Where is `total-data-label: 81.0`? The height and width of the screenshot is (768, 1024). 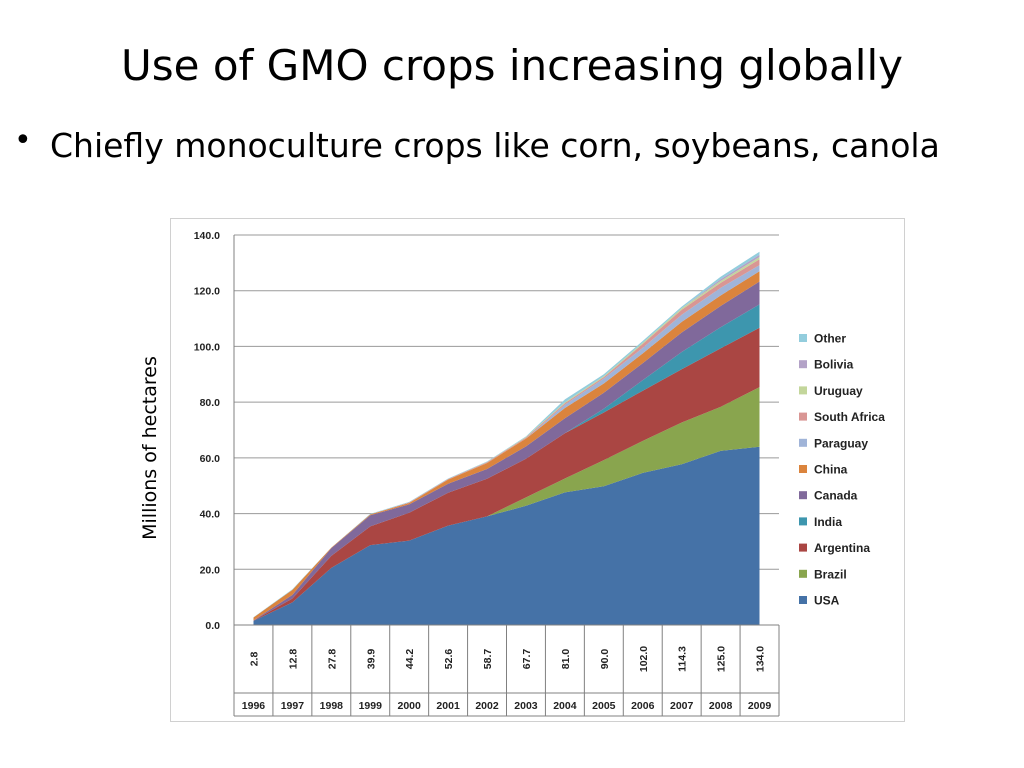
total-data-label: 81.0 is located at coordinates (566, 659).